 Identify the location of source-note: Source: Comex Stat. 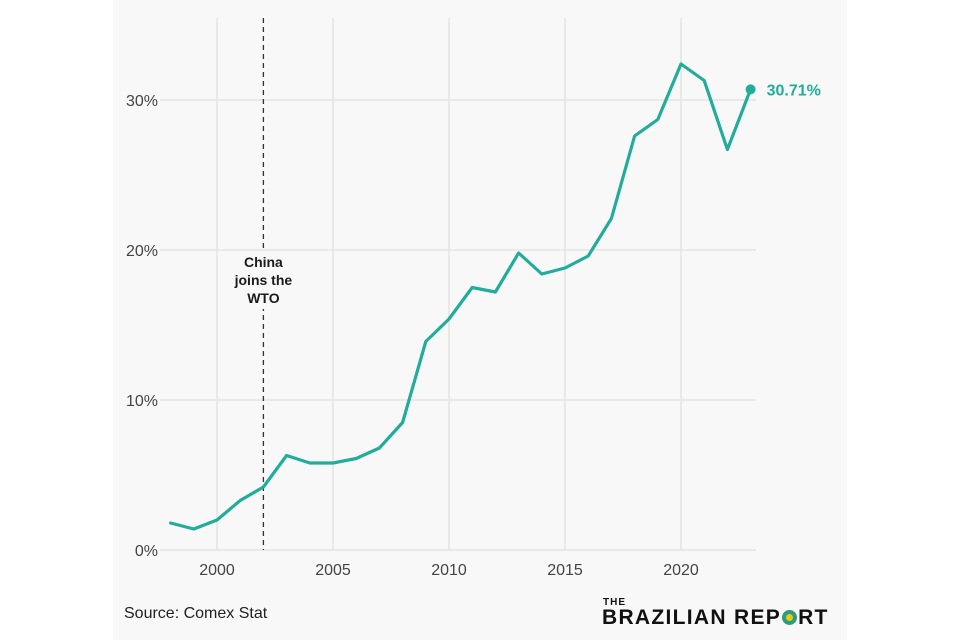
(196, 613).